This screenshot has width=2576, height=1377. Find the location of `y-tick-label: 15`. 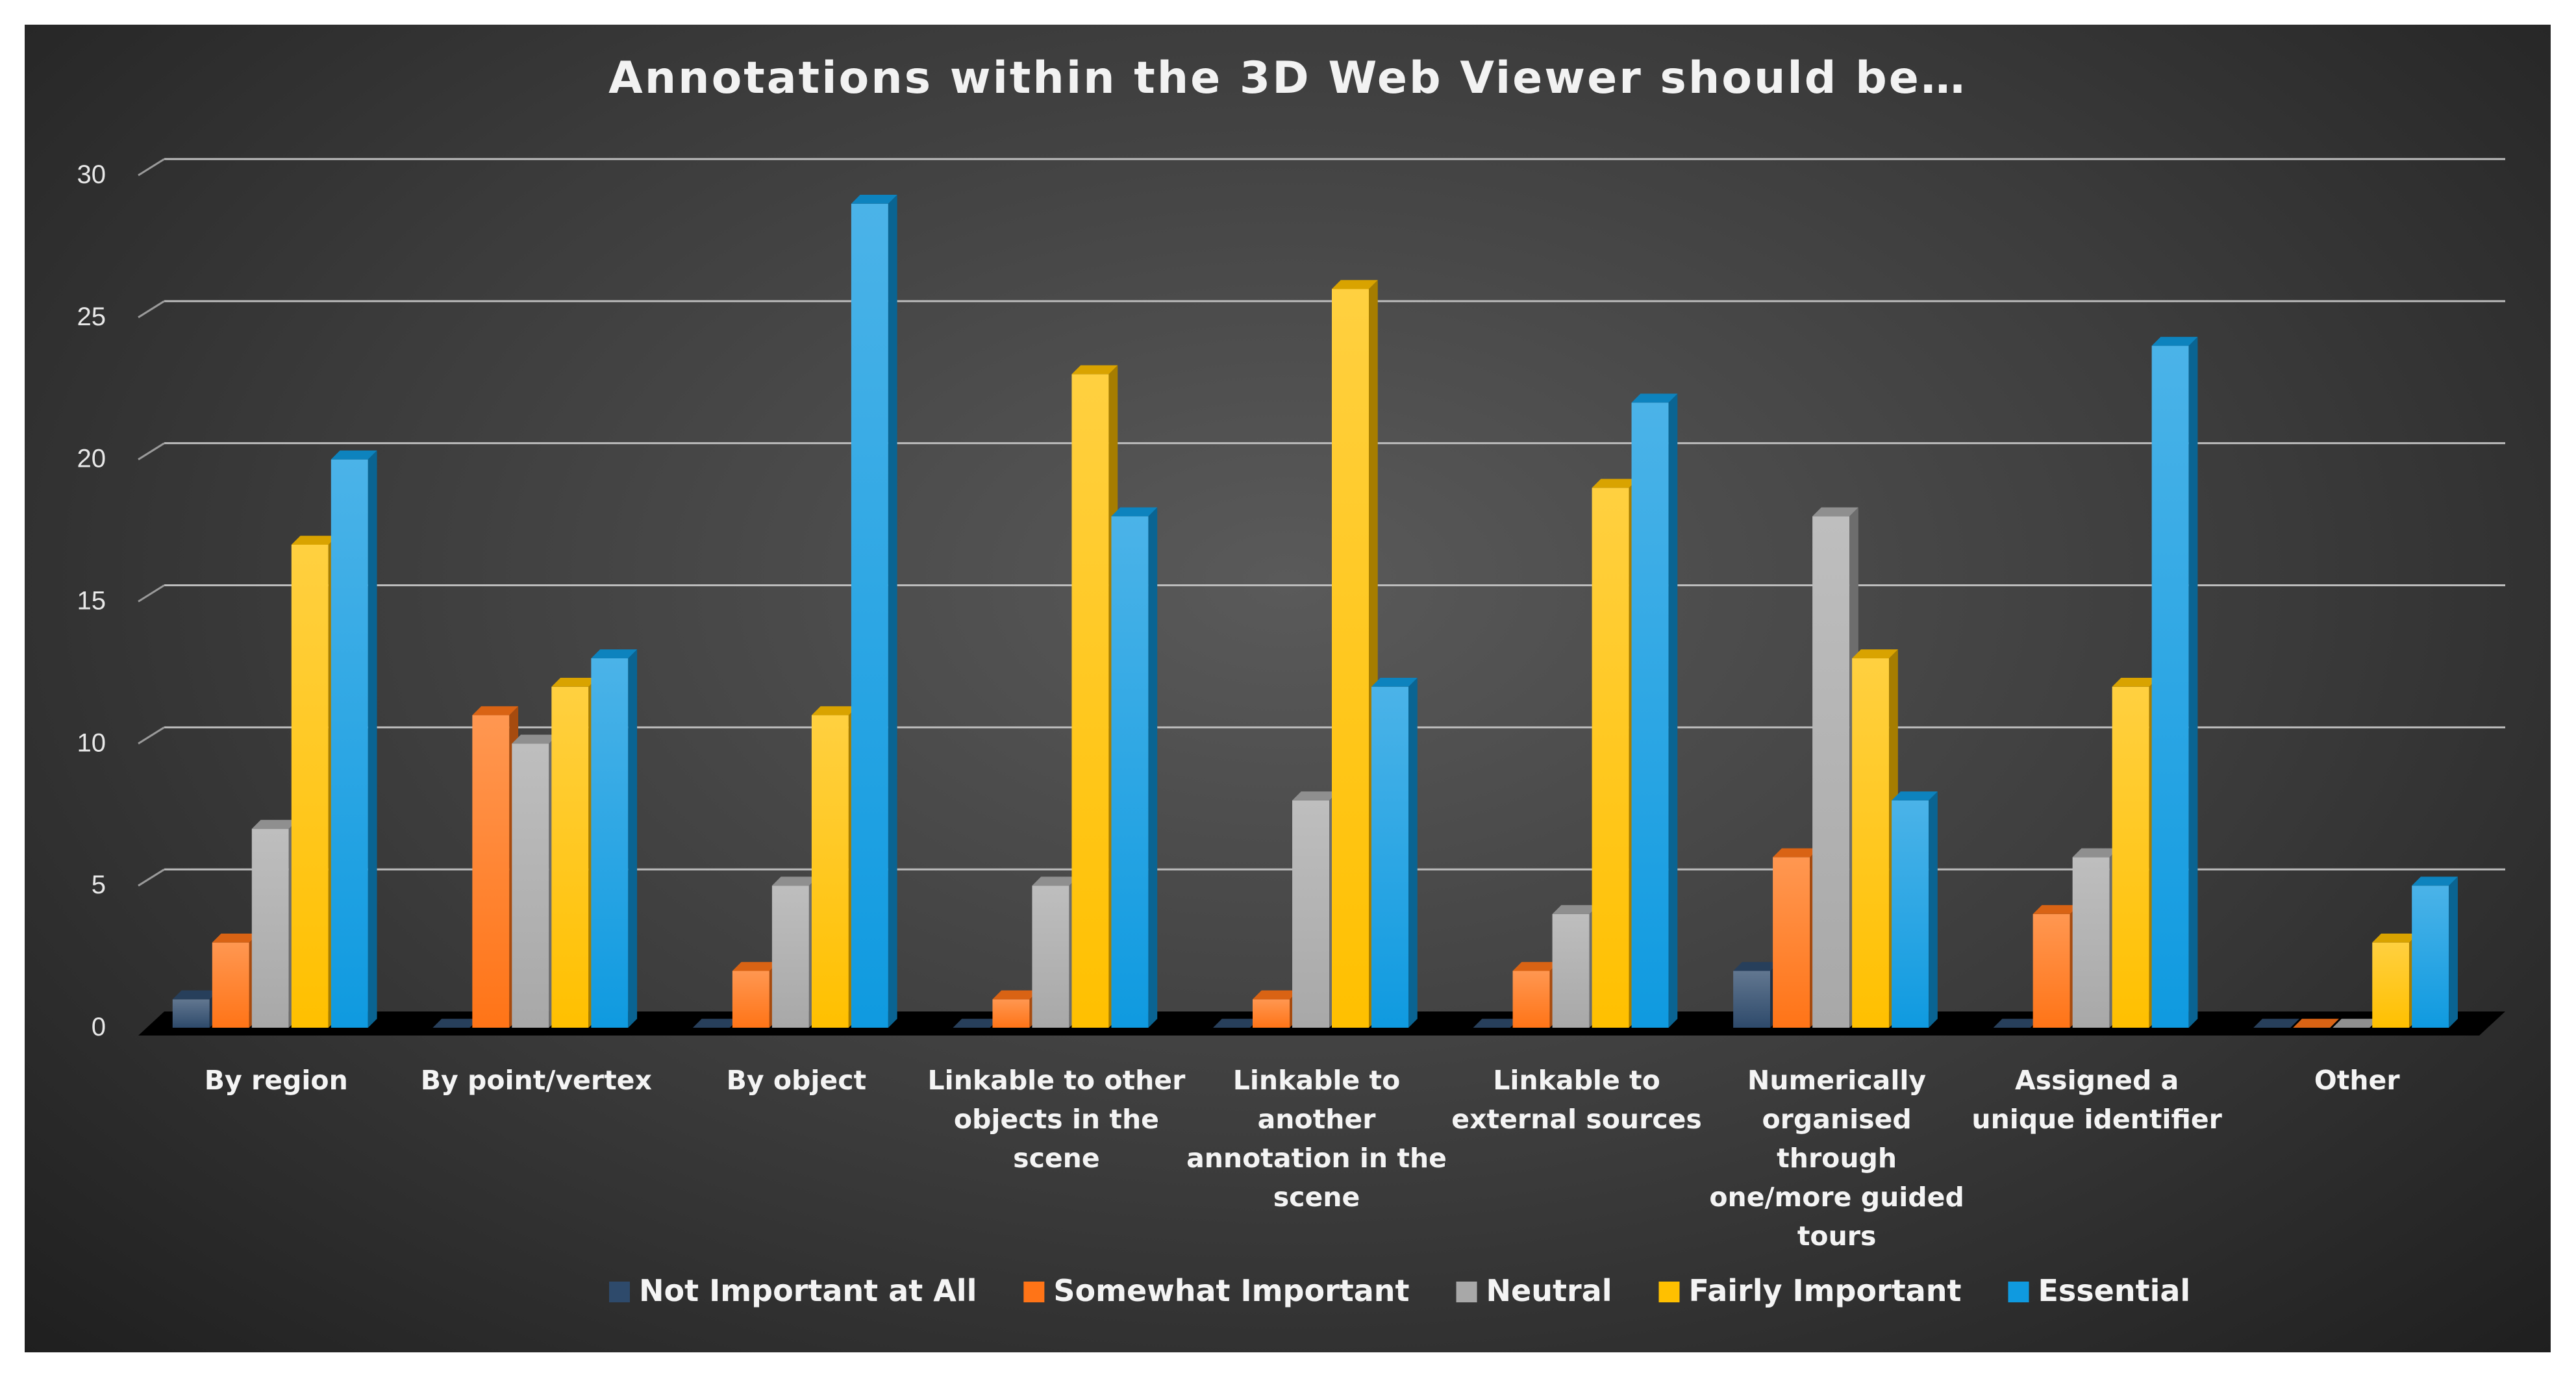

y-tick-label: 15 is located at coordinates (91, 601).